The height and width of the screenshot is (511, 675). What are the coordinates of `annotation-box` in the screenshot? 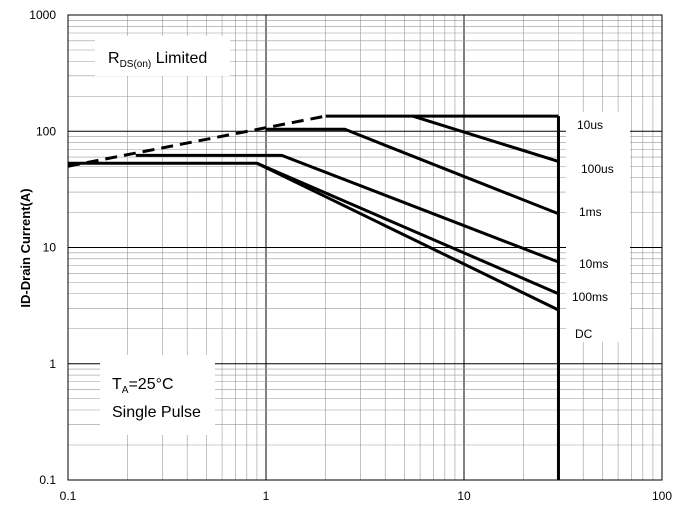 It's located at (157, 395).